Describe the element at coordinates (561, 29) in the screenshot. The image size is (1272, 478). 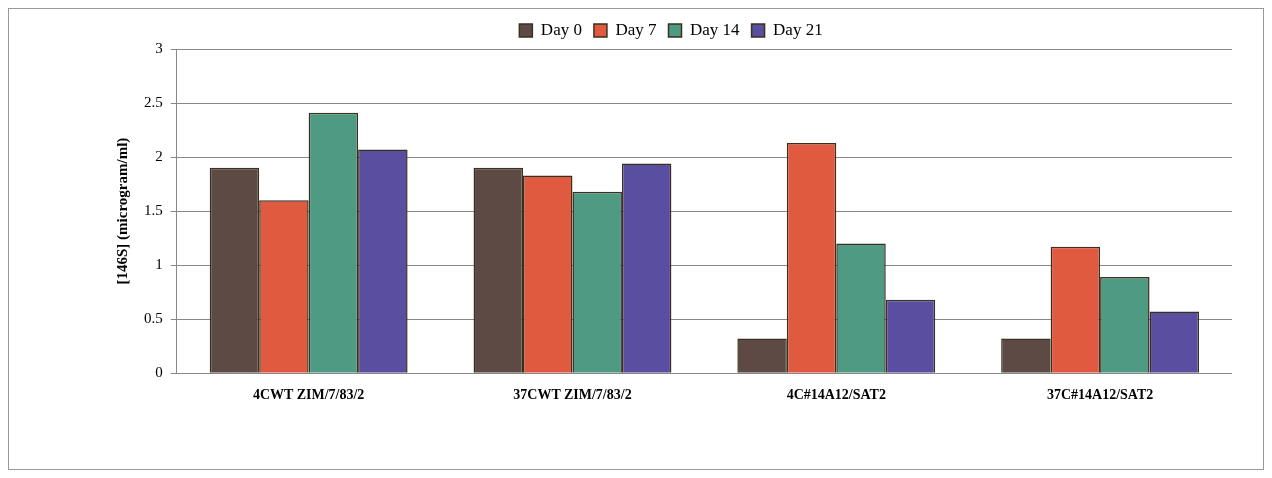
I see `legend-label: Day 0` at that location.